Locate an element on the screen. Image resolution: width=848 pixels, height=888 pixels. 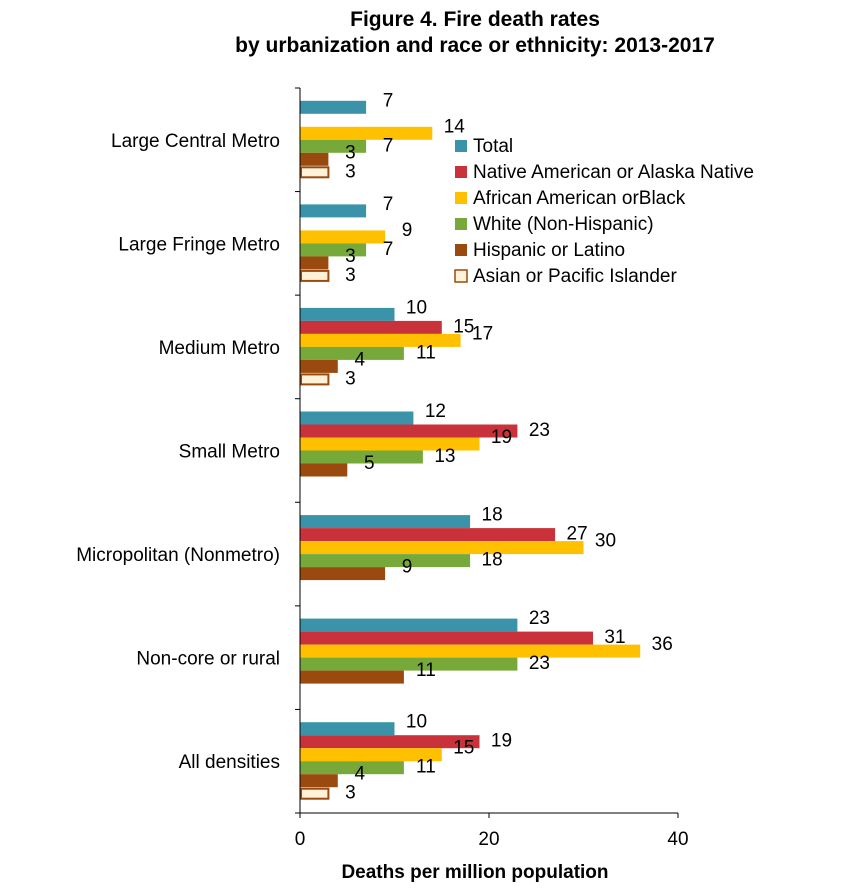
data-label: 14 is located at coordinates (455, 126).